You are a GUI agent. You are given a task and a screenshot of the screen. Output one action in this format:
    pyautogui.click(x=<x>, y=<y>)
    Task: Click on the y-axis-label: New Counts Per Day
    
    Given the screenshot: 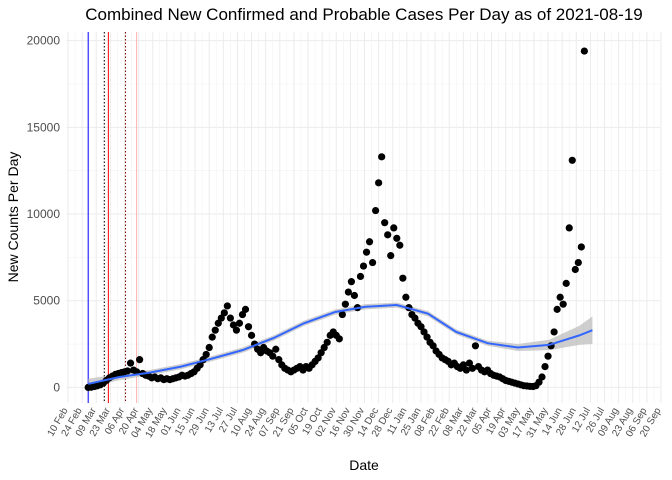 What is the action you would take?
    pyautogui.click(x=13, y=217)
    